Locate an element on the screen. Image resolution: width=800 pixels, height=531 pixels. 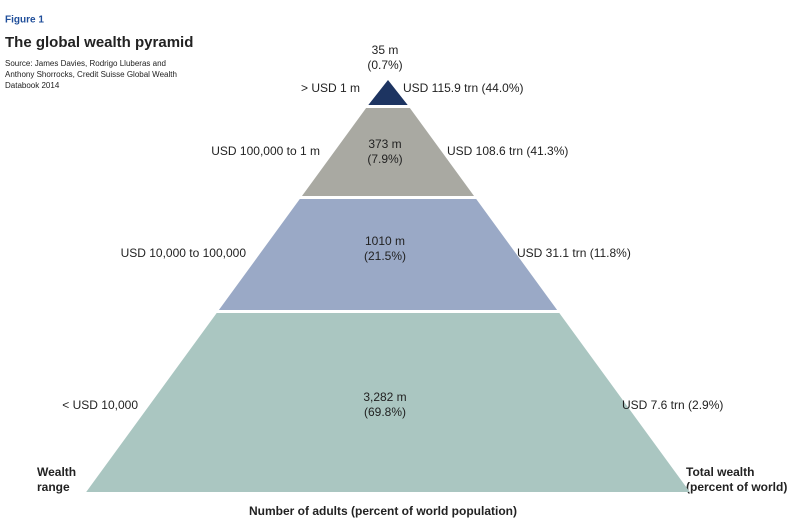
left-axis-label: Wealth is located at coordinates (56, 472).